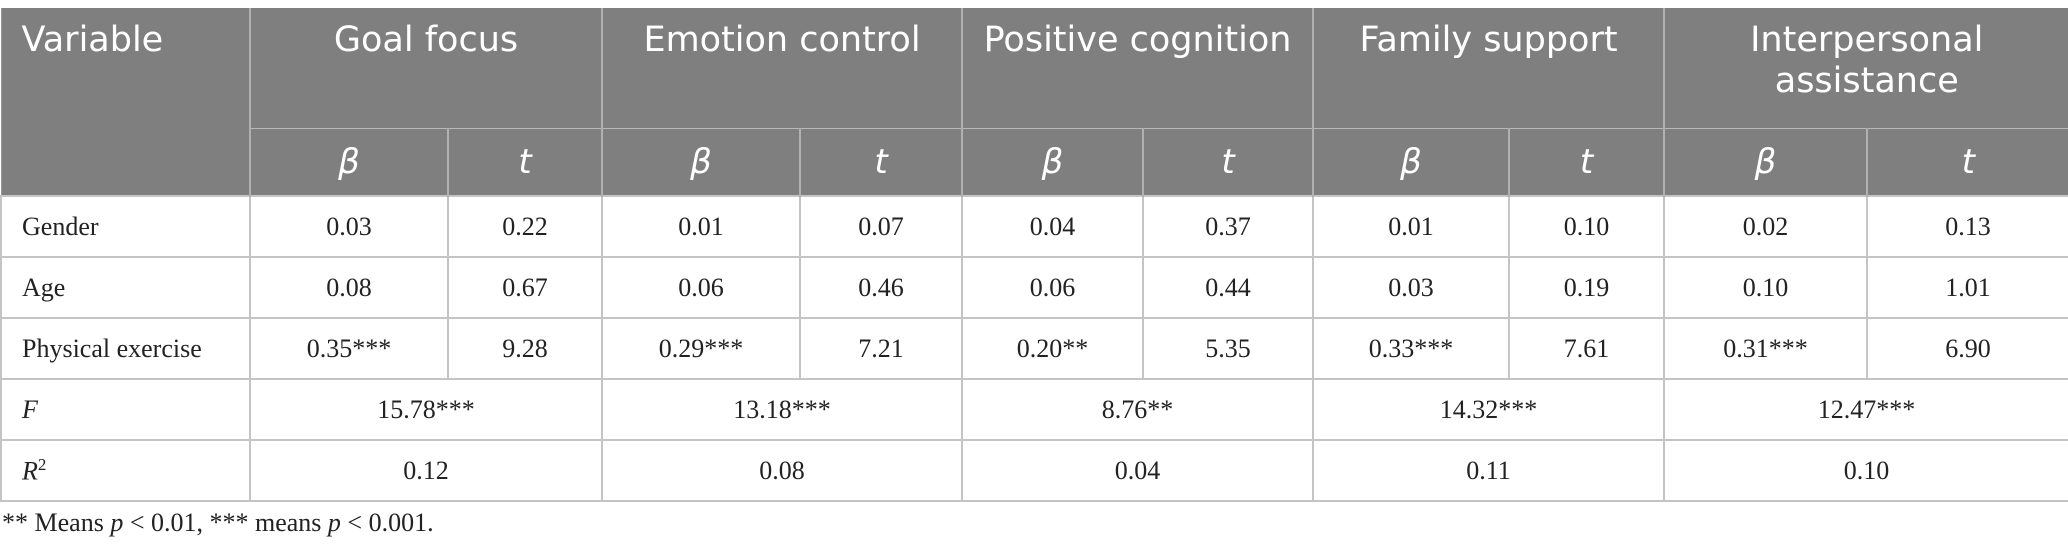  I want to click on header-row-stats: β t β t β t β t β t, so click(1034, 162).